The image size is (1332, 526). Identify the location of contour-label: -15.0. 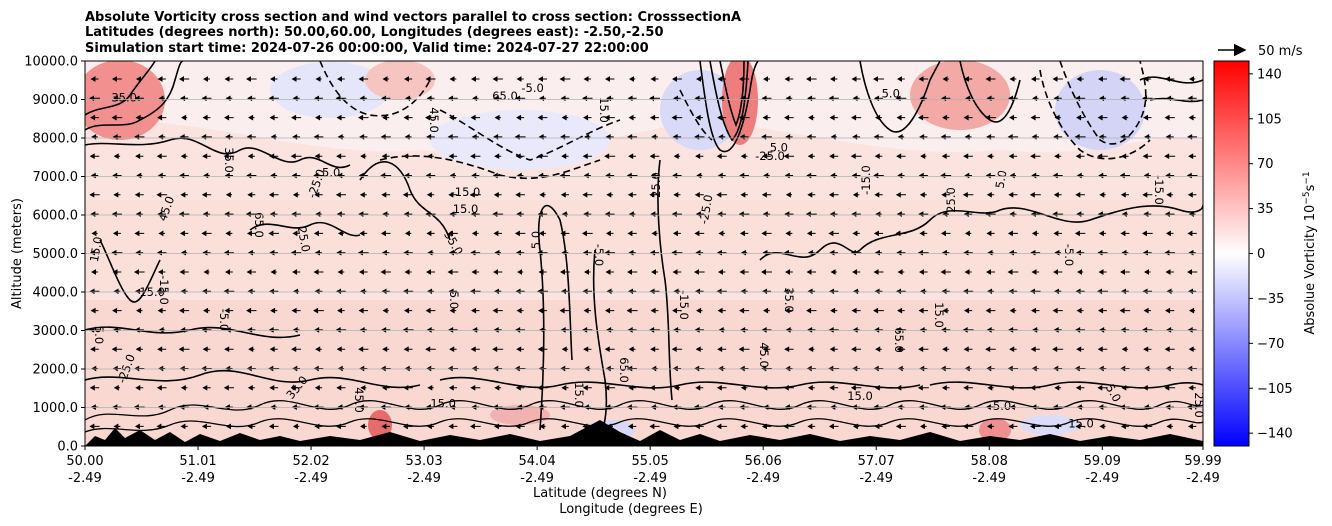
(1159, 190).